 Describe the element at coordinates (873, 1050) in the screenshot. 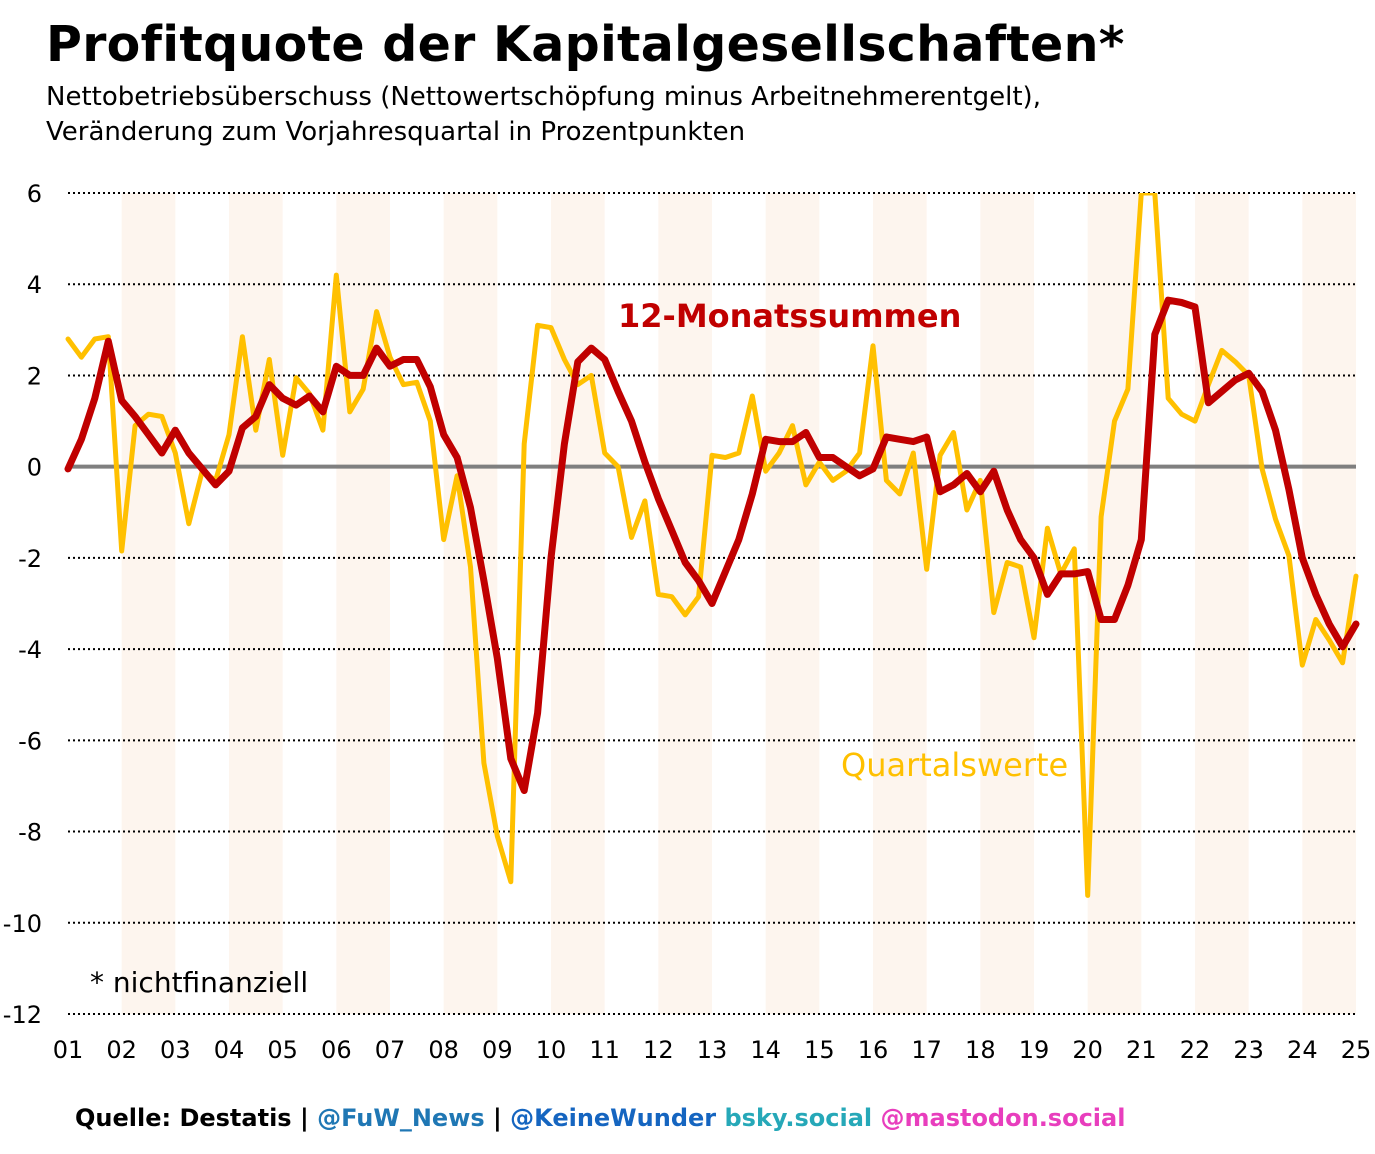

I see `x-tick-label: 16` at that location.